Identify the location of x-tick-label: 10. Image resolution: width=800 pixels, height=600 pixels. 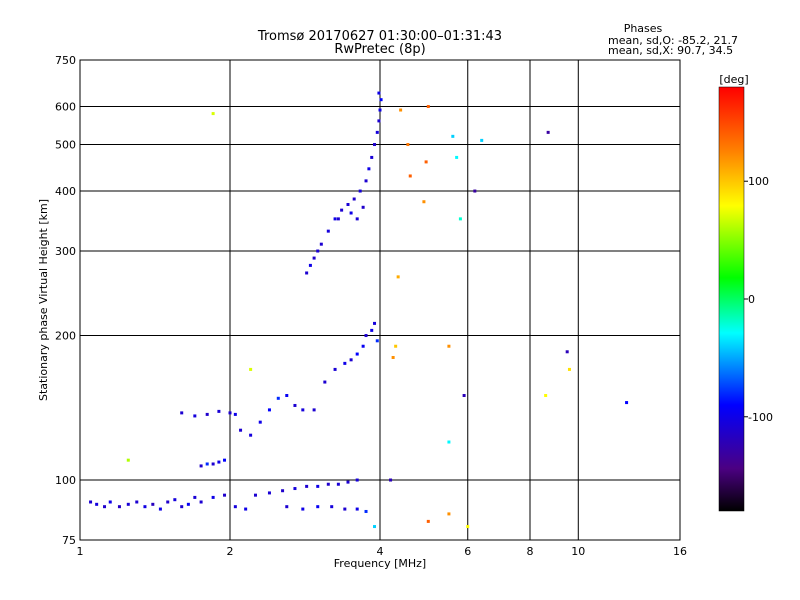
(578, 551).